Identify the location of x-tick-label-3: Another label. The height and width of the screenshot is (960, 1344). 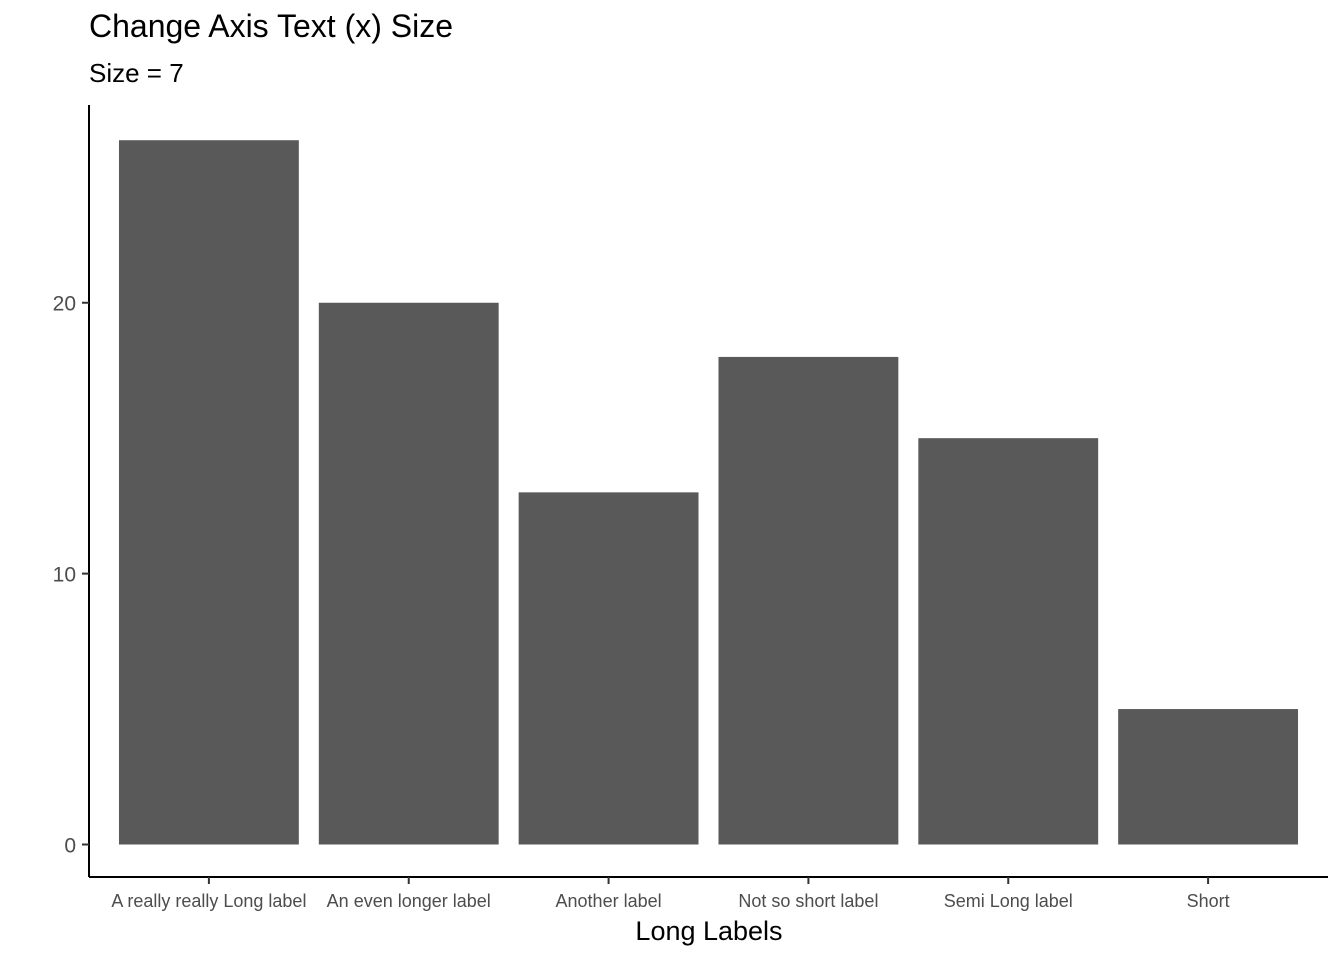
(609, 901).